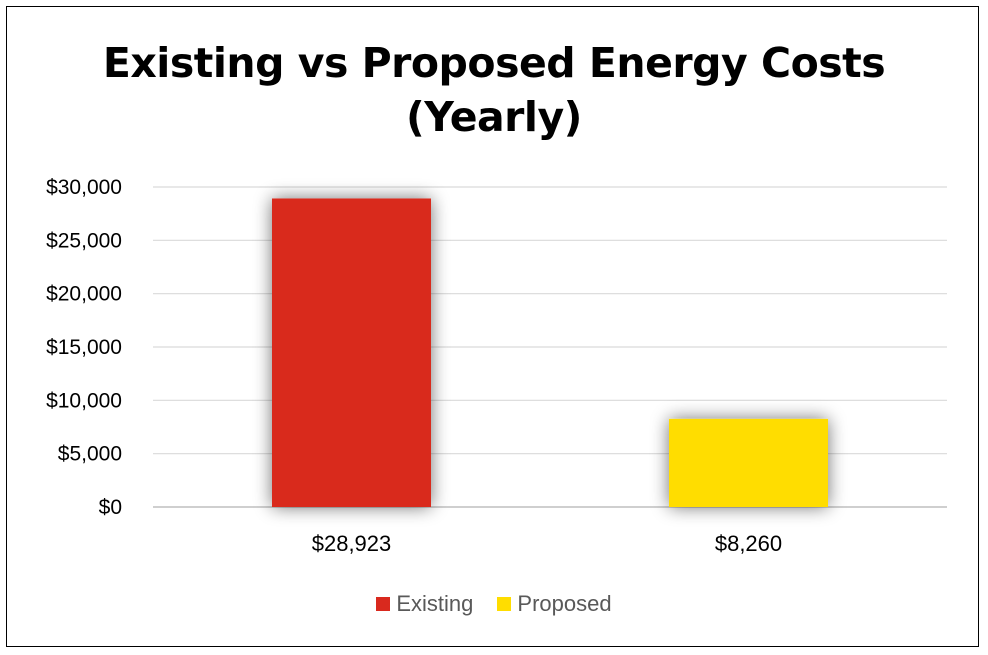 This screenshot has height=655, width=988. Describe the element at coordinates (351, 352) in the screenshot. I see `bar-existing` at that location.